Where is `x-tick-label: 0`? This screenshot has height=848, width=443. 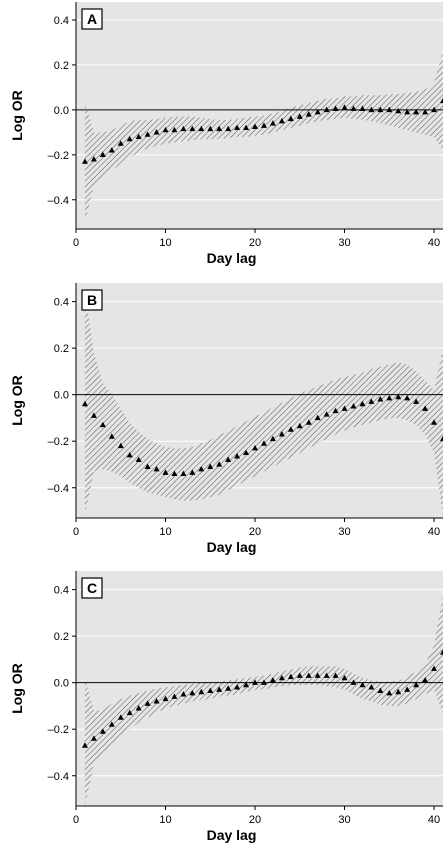 x-tick-label: 0 is located at coordinates (76, 243).